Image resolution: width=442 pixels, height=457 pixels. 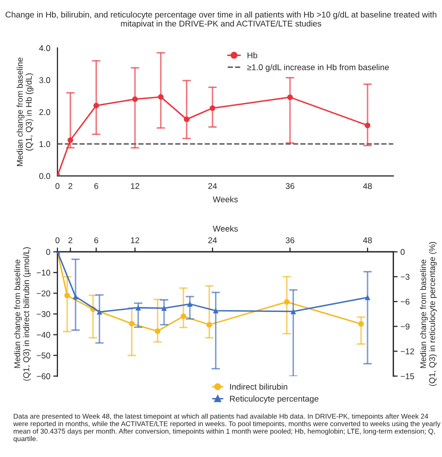 What do you see at coordinates (221, 19) in the screenshot?
I see `chart-title: Change in Hb, bilirubin, and reticulocyte percentage over time in all patients with Hb >10 g/dL at baseline treated with mitapivat in the DRIVE-PK and ACTIVATE/LTE studies` at bounding box center [221, 19].